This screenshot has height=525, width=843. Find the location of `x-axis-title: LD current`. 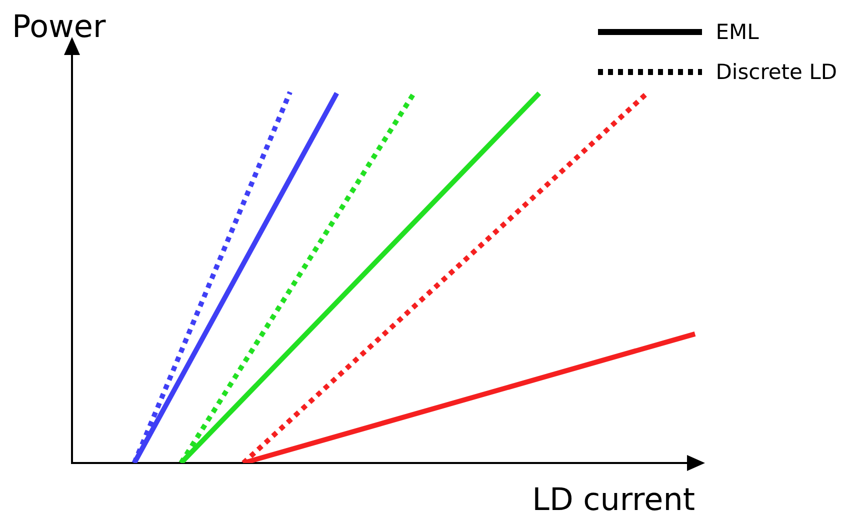

x-axis-title: LD current is located at coordinates (613, 500).